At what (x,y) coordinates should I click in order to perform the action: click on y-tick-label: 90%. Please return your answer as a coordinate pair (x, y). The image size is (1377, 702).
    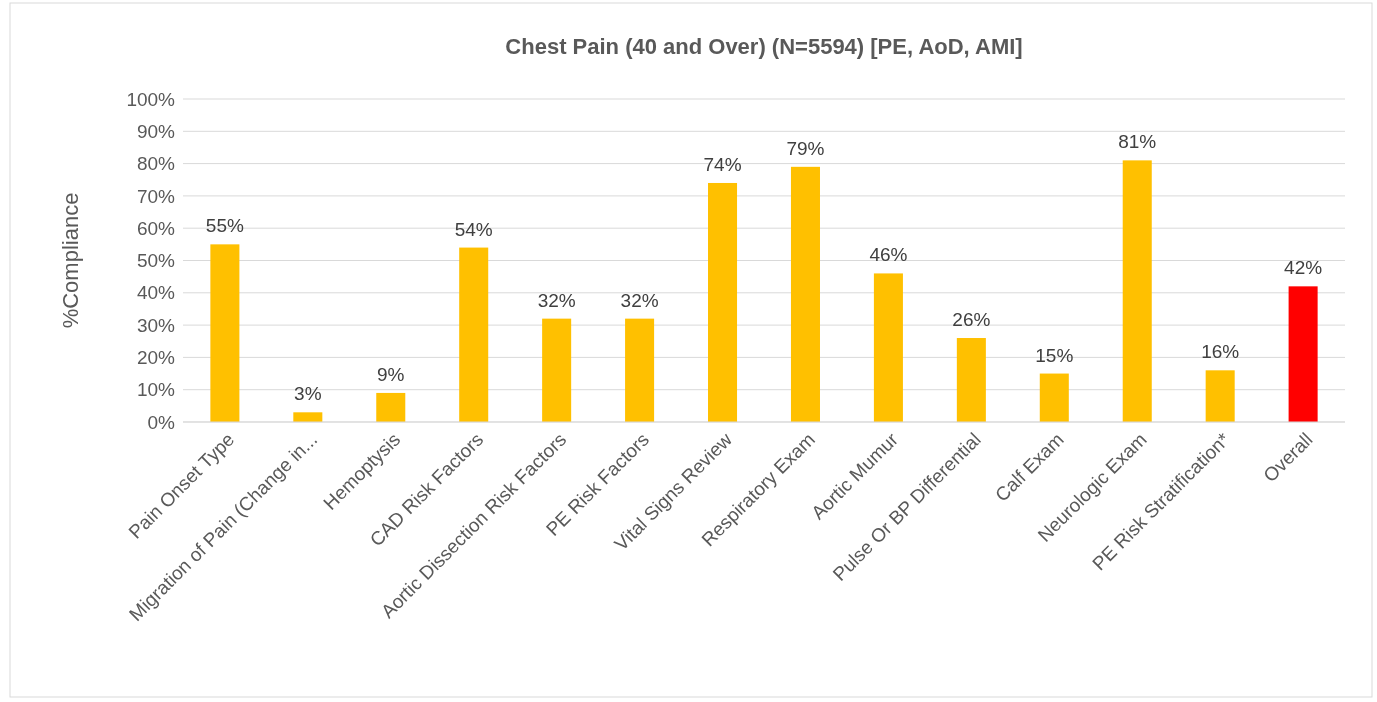
    Looking at the image, I should click on (156, 131).